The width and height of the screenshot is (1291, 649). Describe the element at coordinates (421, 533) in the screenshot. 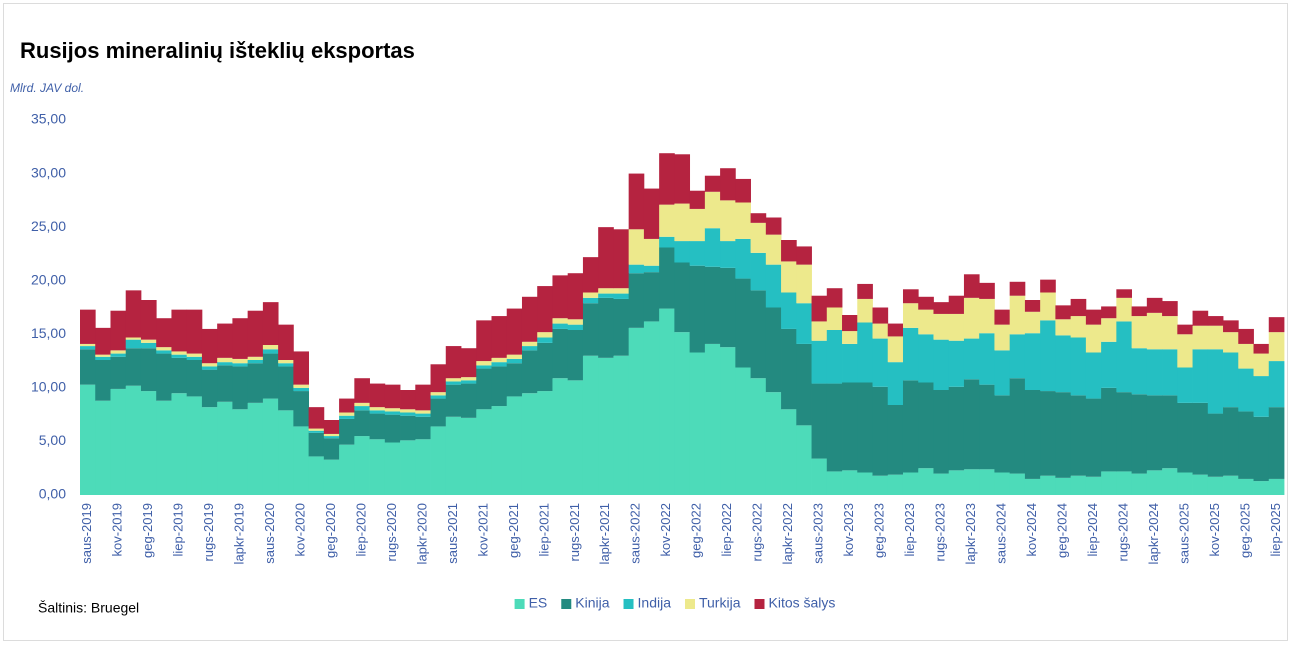

I see `x-tick-label: lapkr-2020` at that location.